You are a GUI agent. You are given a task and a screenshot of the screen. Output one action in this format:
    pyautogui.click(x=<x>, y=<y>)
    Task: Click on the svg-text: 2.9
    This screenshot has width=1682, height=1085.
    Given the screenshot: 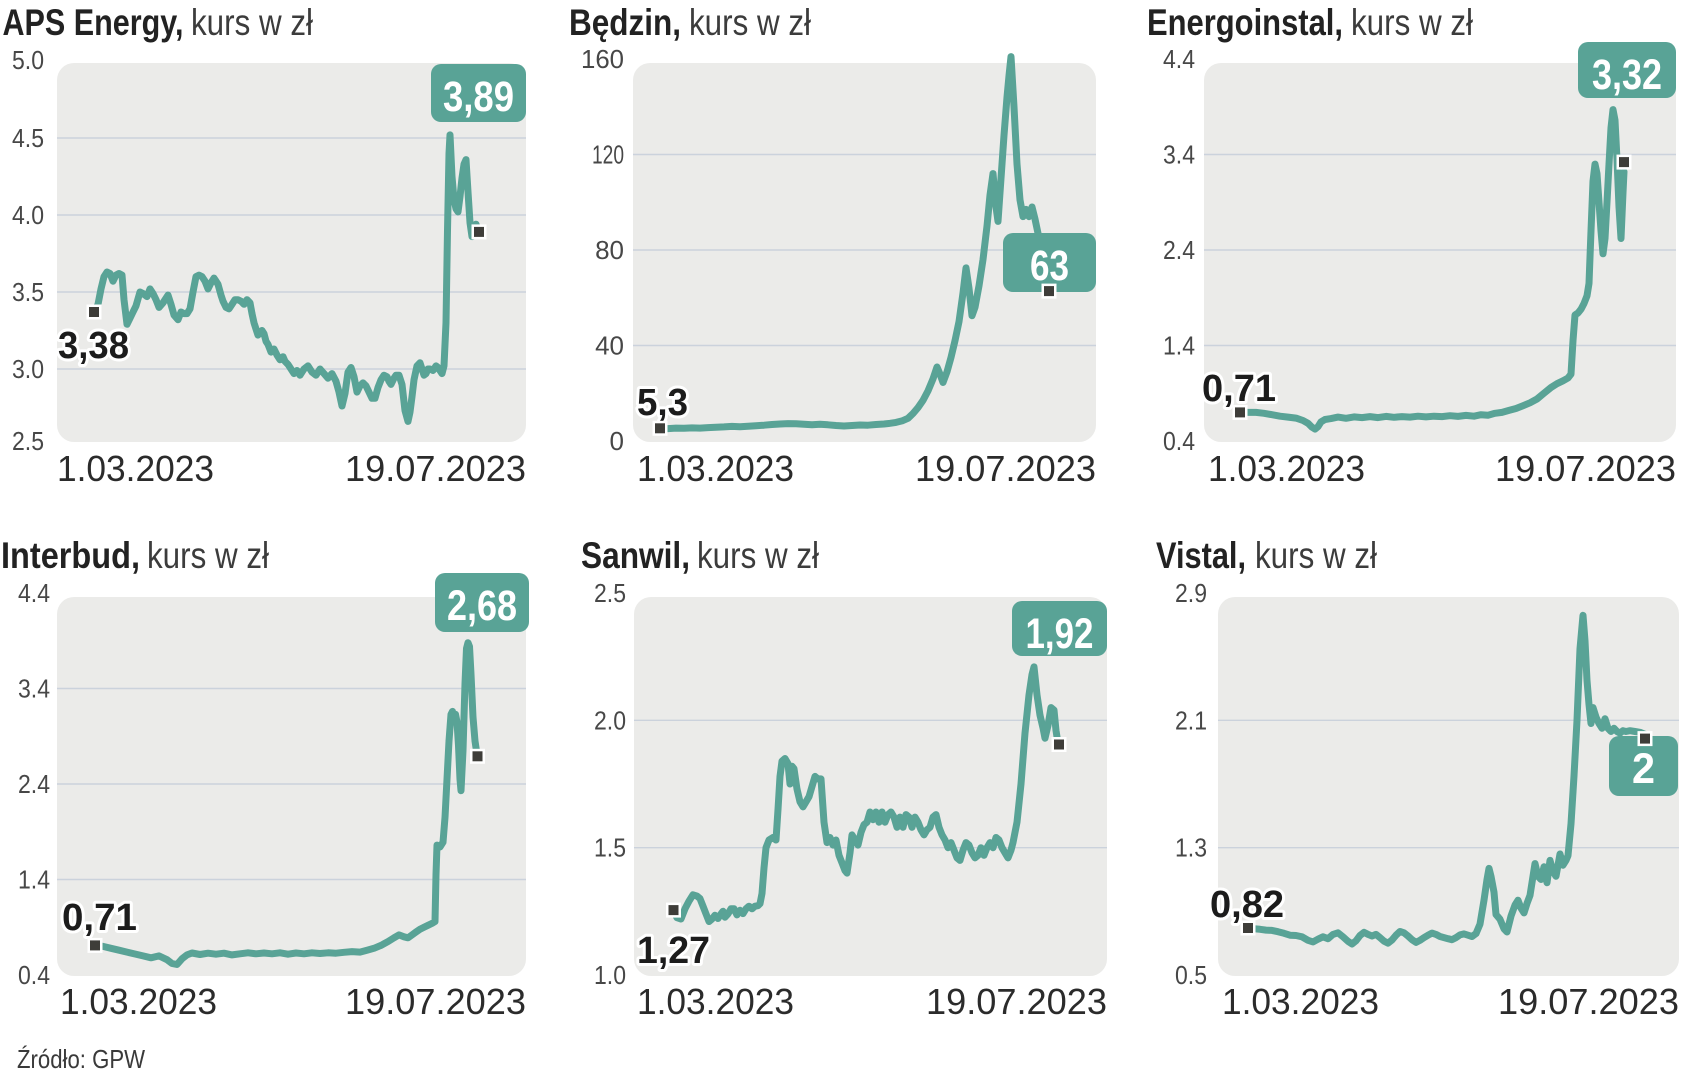 What is the action you would take?
    pyautogui.click(x=1191, y=593)
    